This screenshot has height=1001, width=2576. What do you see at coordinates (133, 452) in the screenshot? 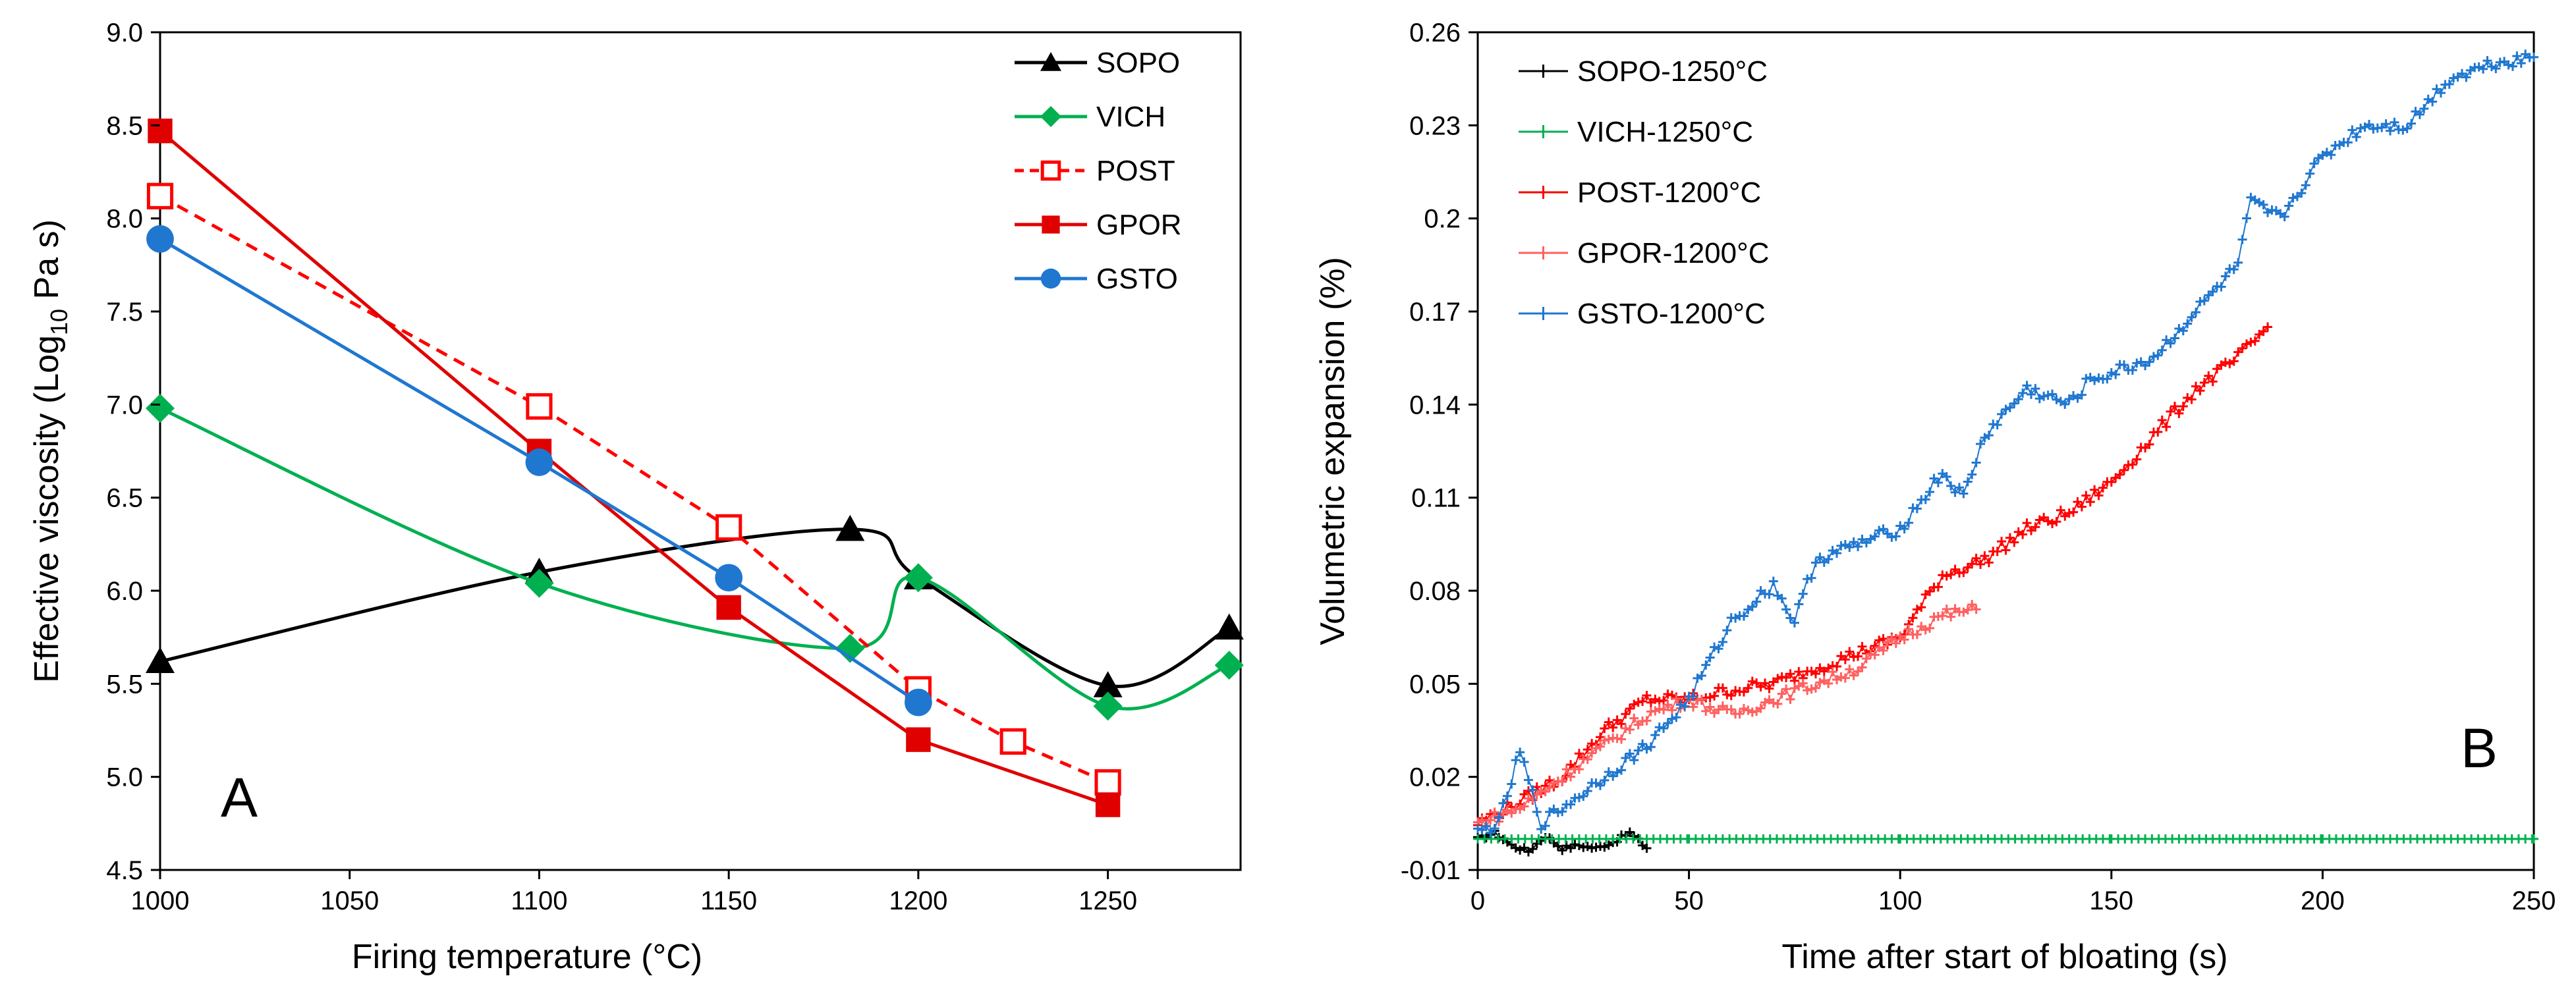
I see `y-tick-labels-a: 4.5 5.0 5.5 6.0 6.5 7.0 7.5 8.0 8.5 9.0` at bounding box center [133, 452].